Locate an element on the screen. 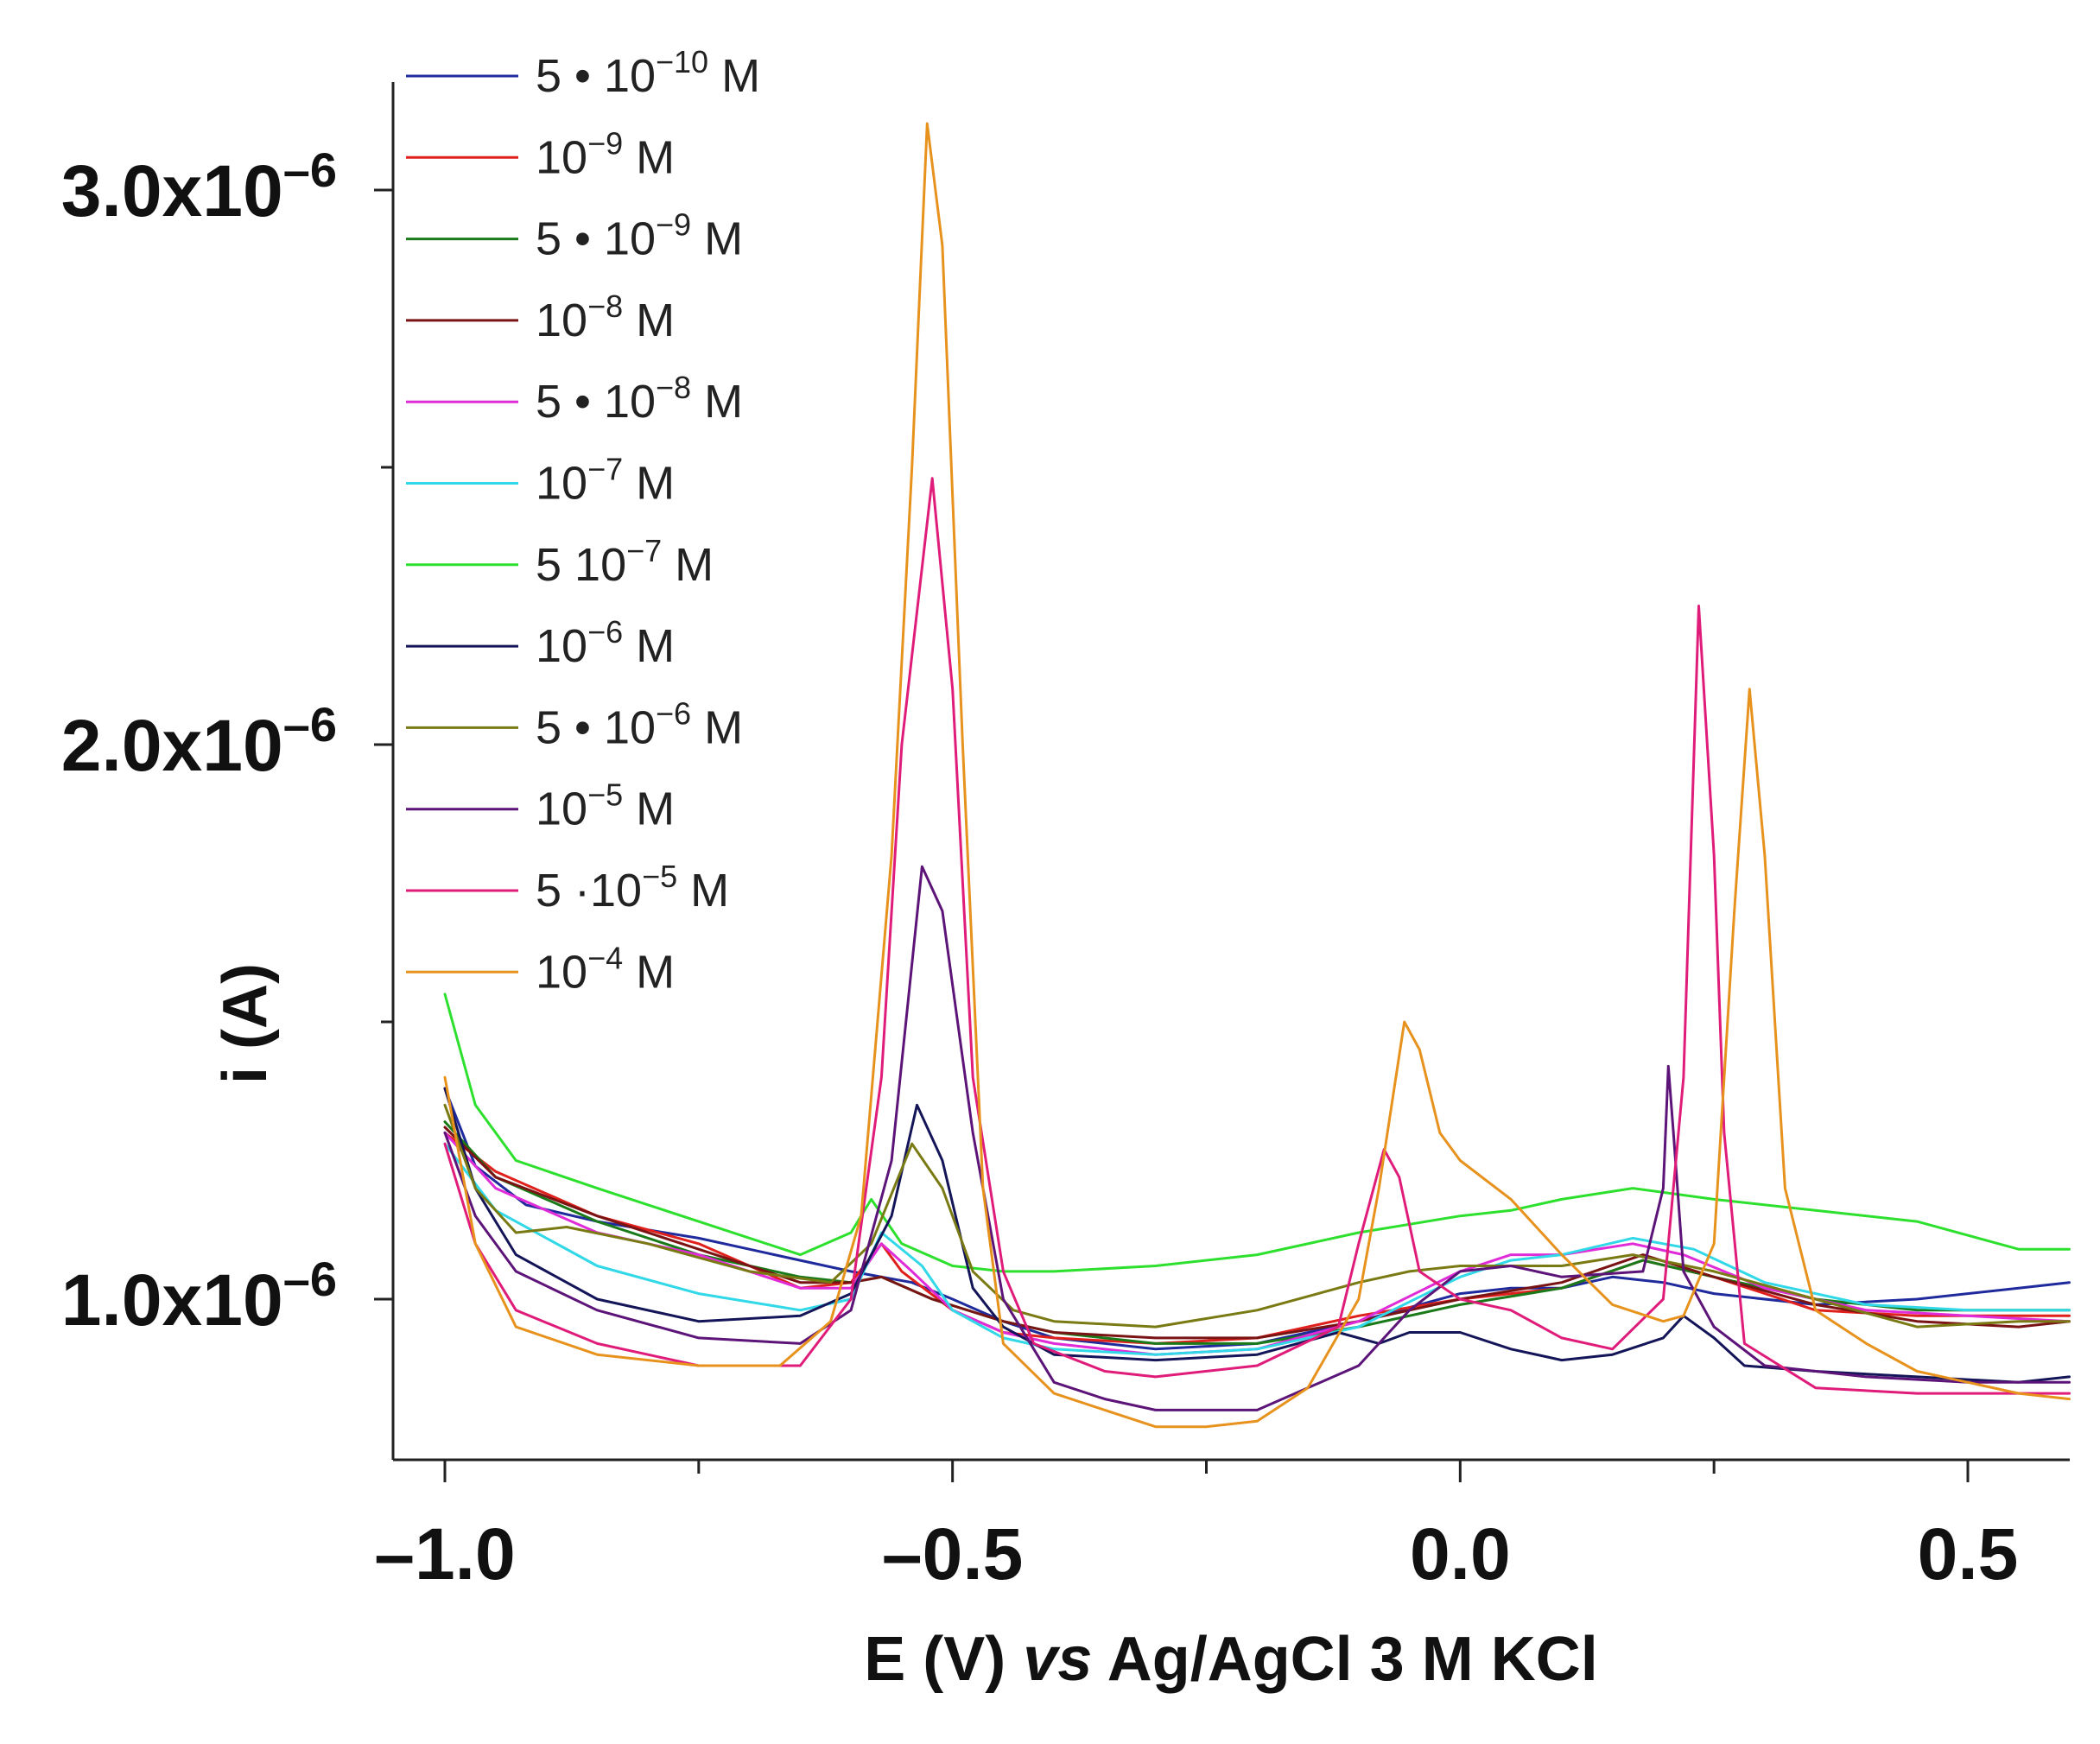  x-tick-label-3: 0.5 is located at coordinates (1968, 1554).